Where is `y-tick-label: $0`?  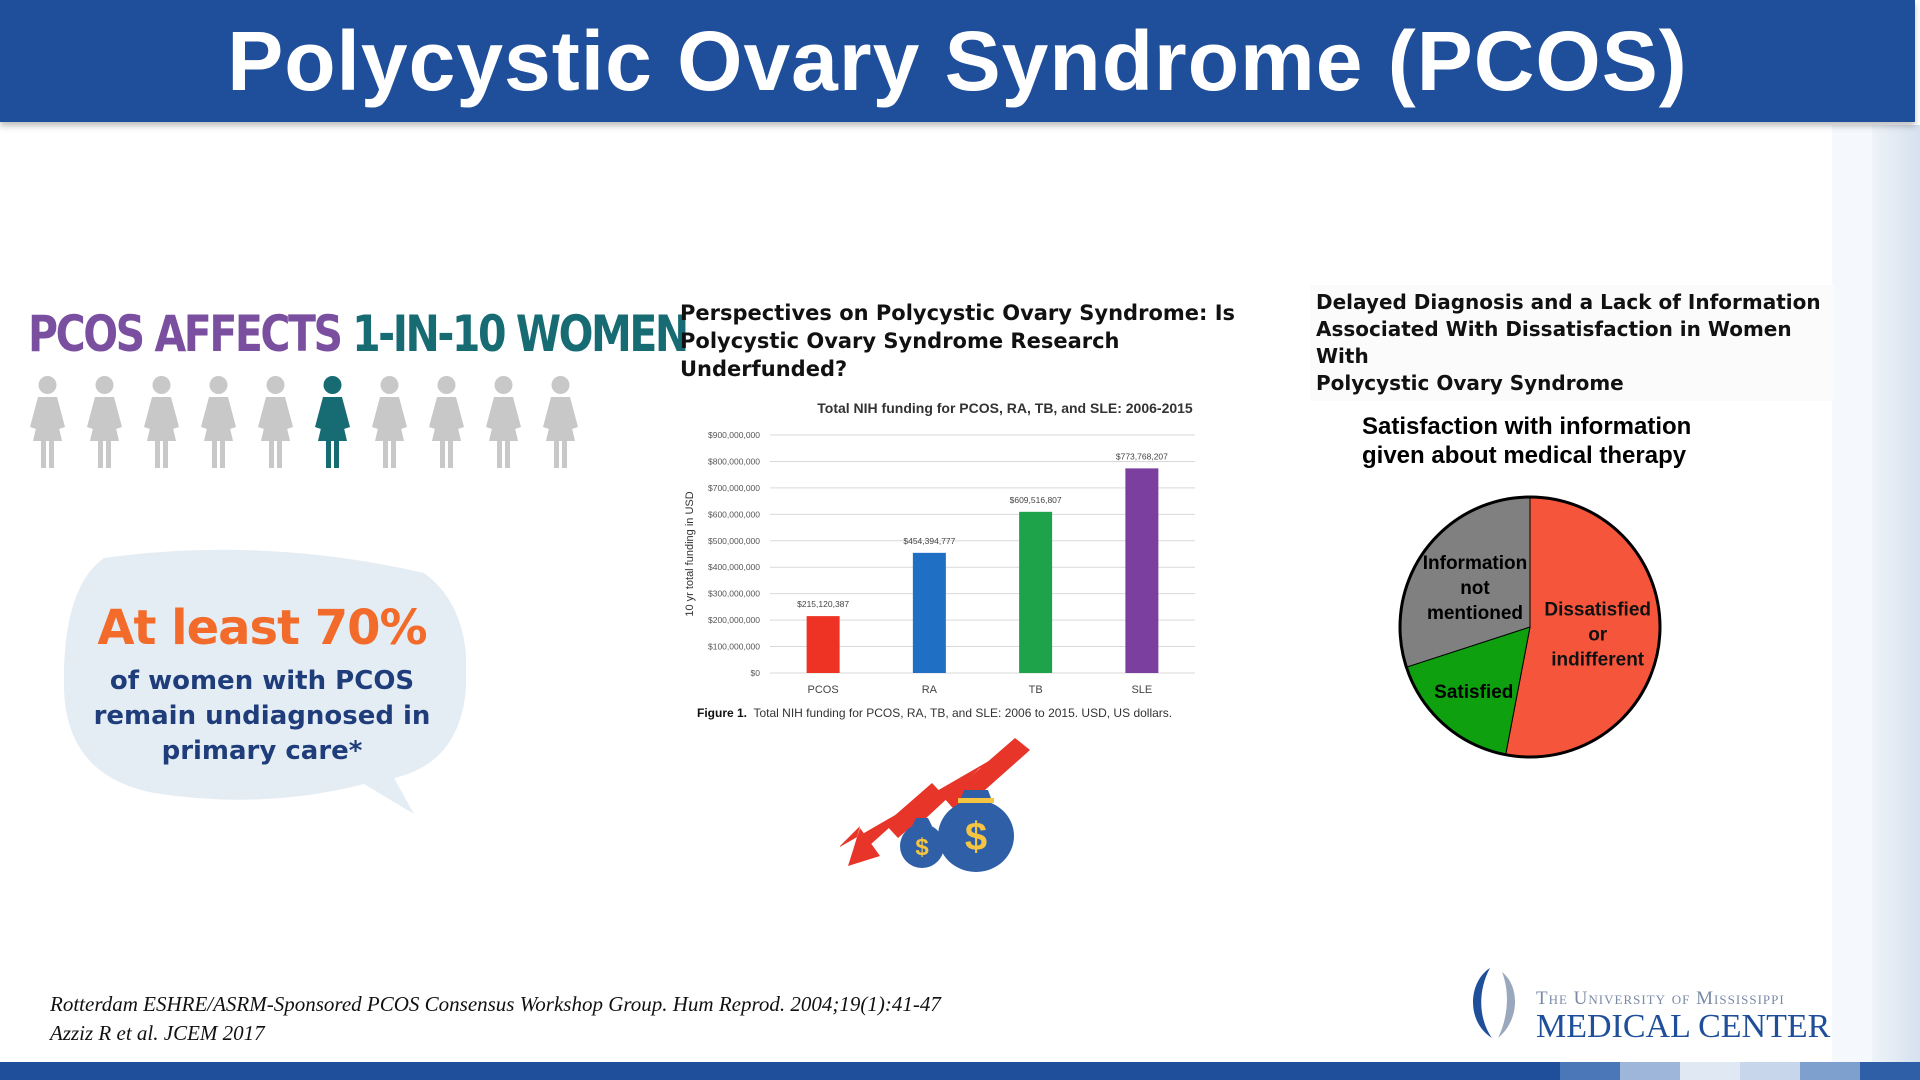 y-tick-label: $0 is located at coordinates (756, 673).